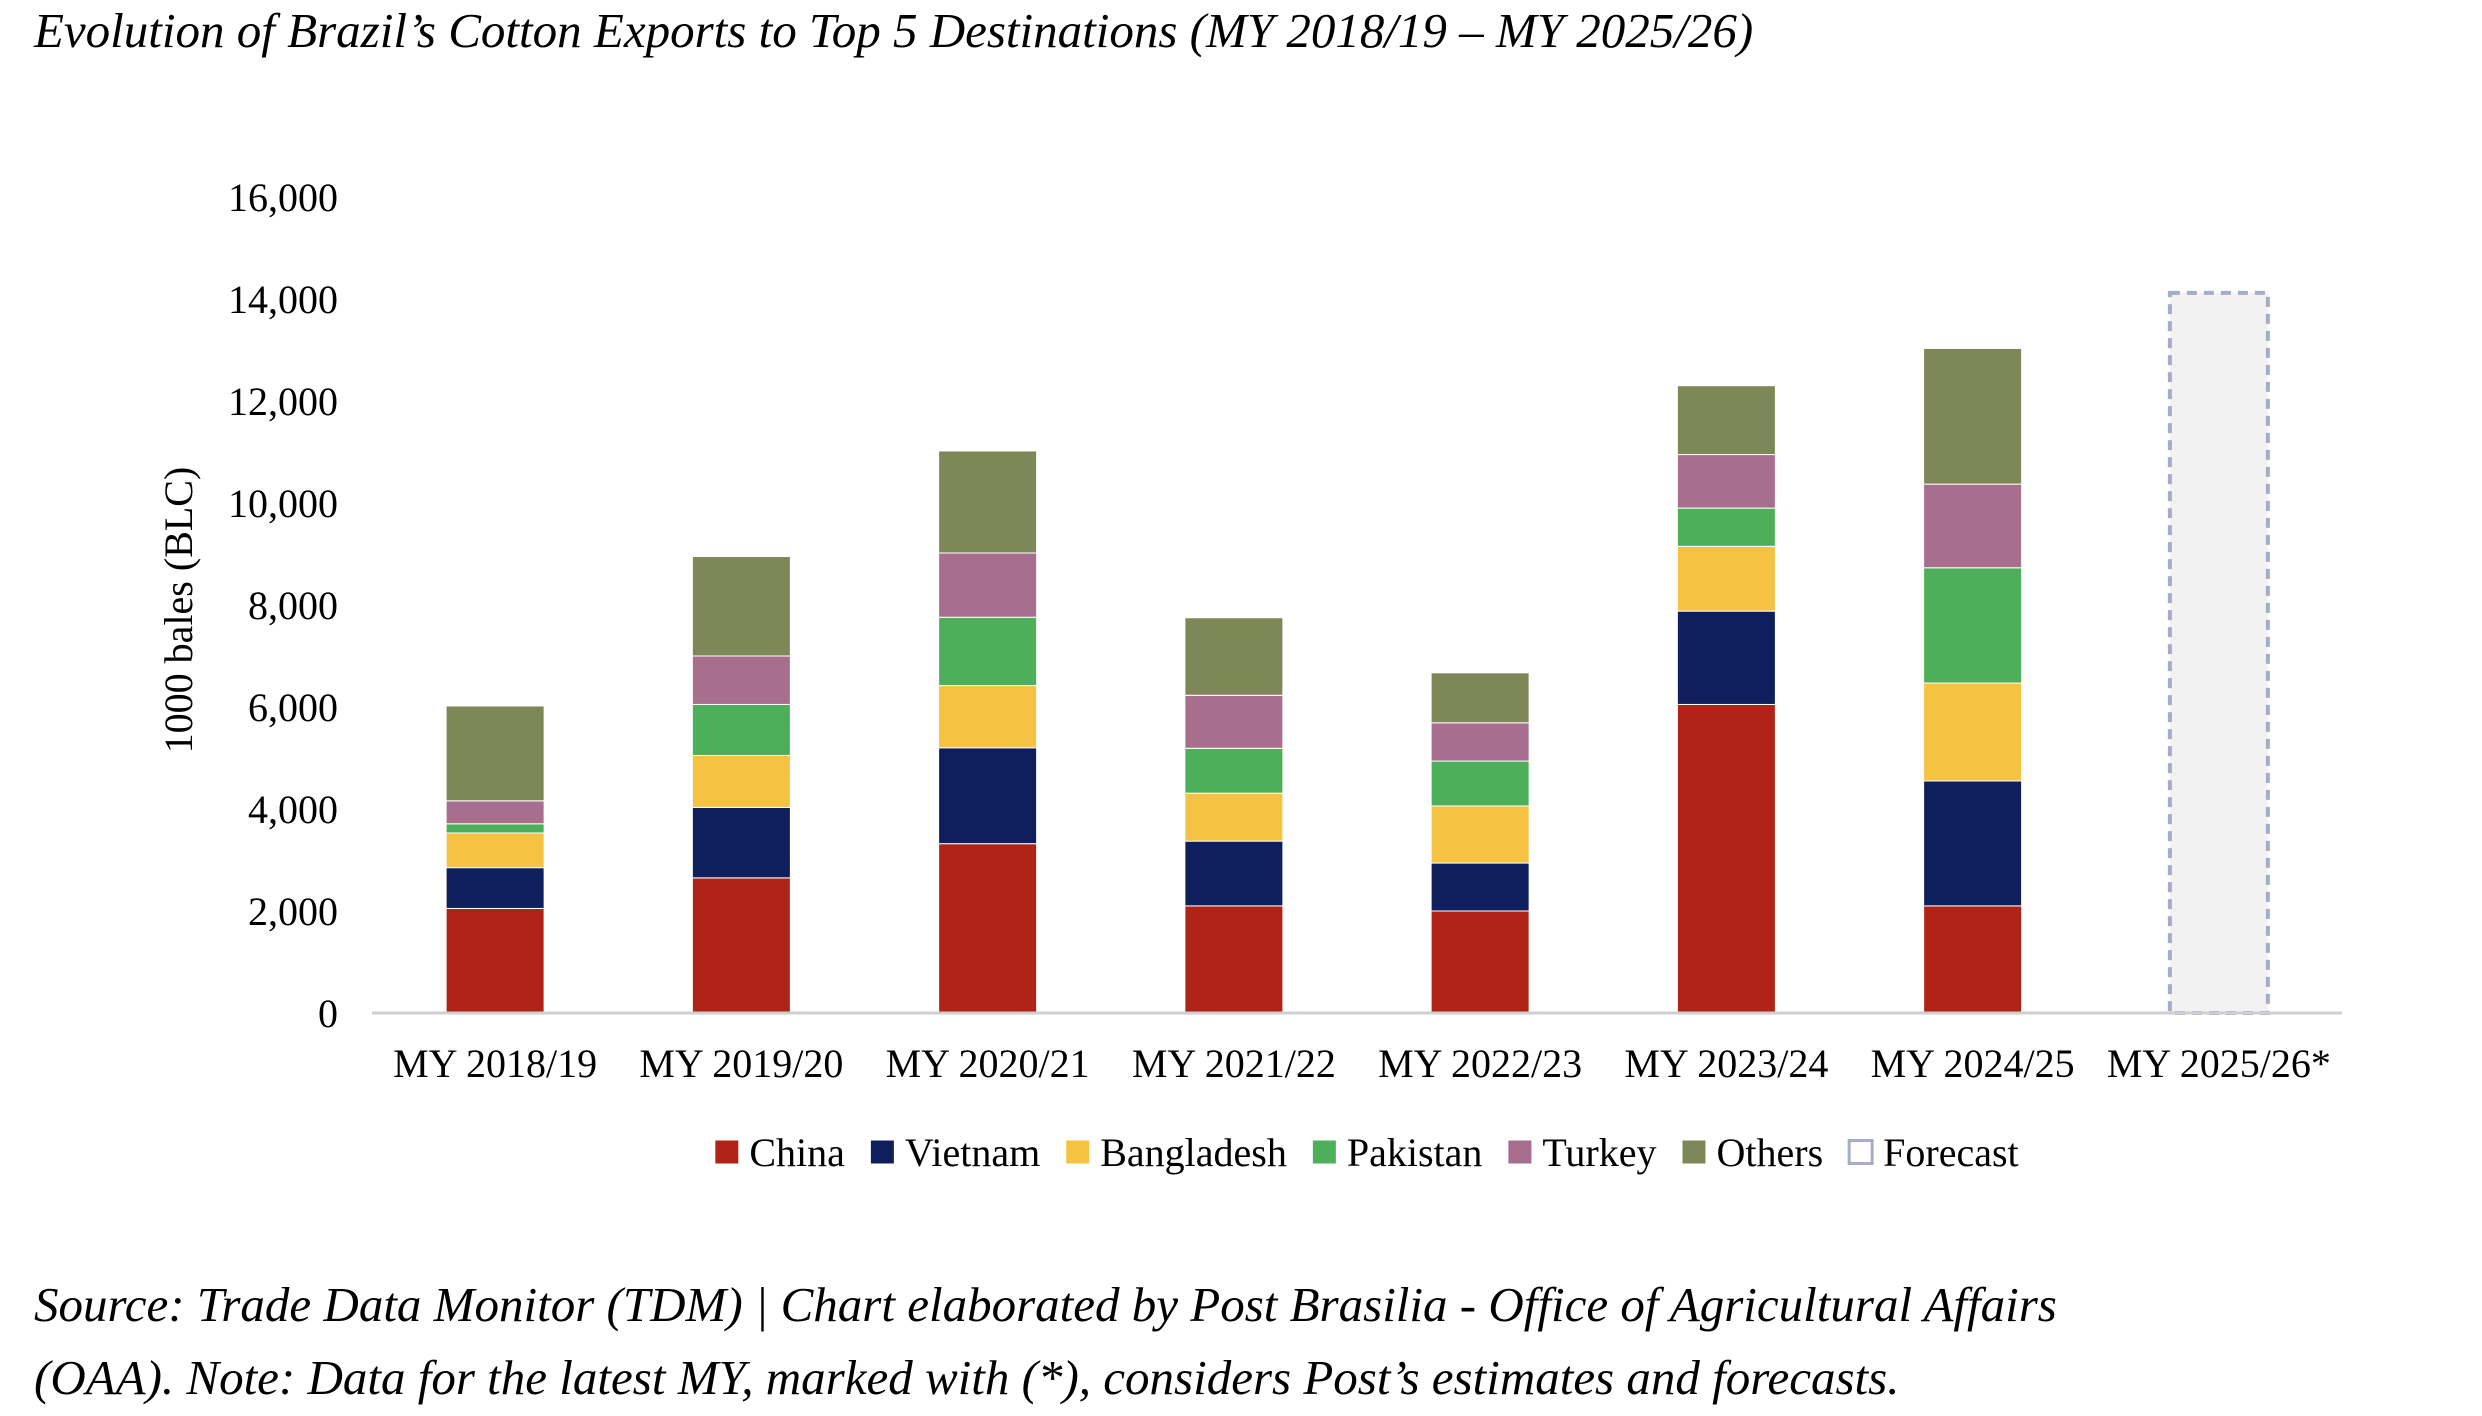 The height and width of the screenshot is (1416, 2482). I want to click on legend-swatch-forecast, so click(1860, 1152).